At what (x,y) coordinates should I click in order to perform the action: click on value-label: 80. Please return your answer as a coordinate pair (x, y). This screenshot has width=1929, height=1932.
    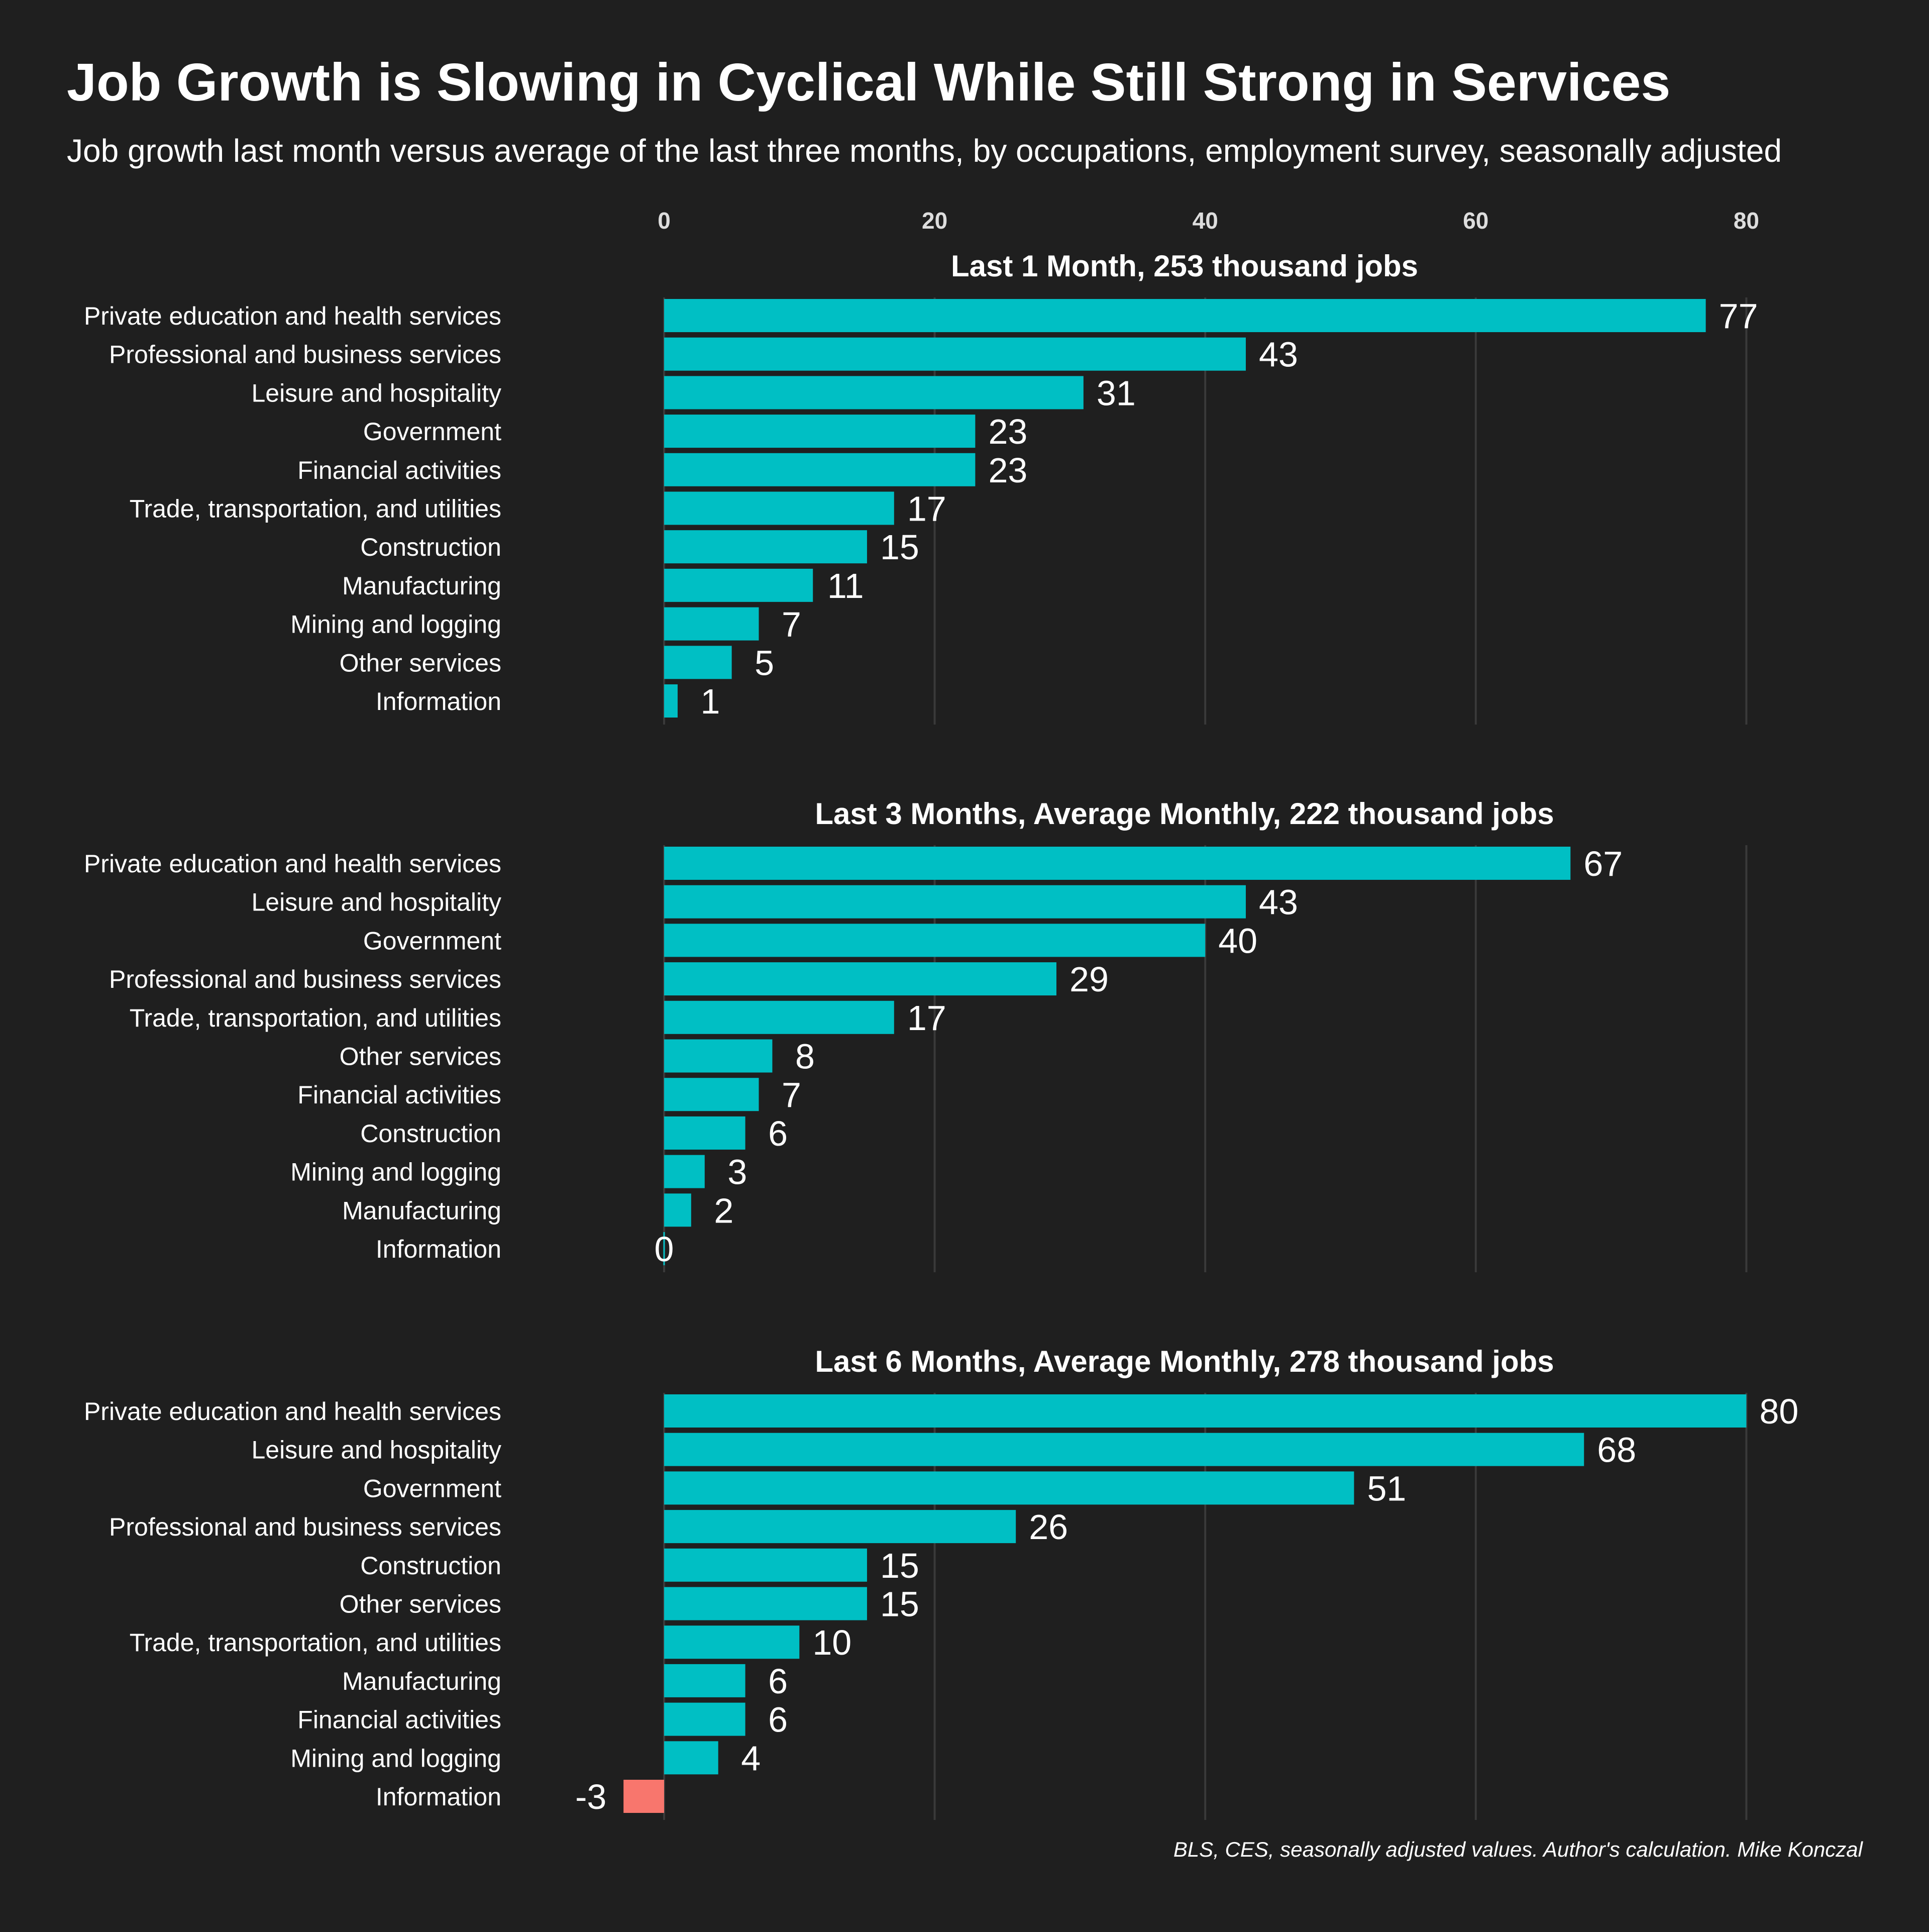
    Looking at the image, I should click on (1778, 1411).